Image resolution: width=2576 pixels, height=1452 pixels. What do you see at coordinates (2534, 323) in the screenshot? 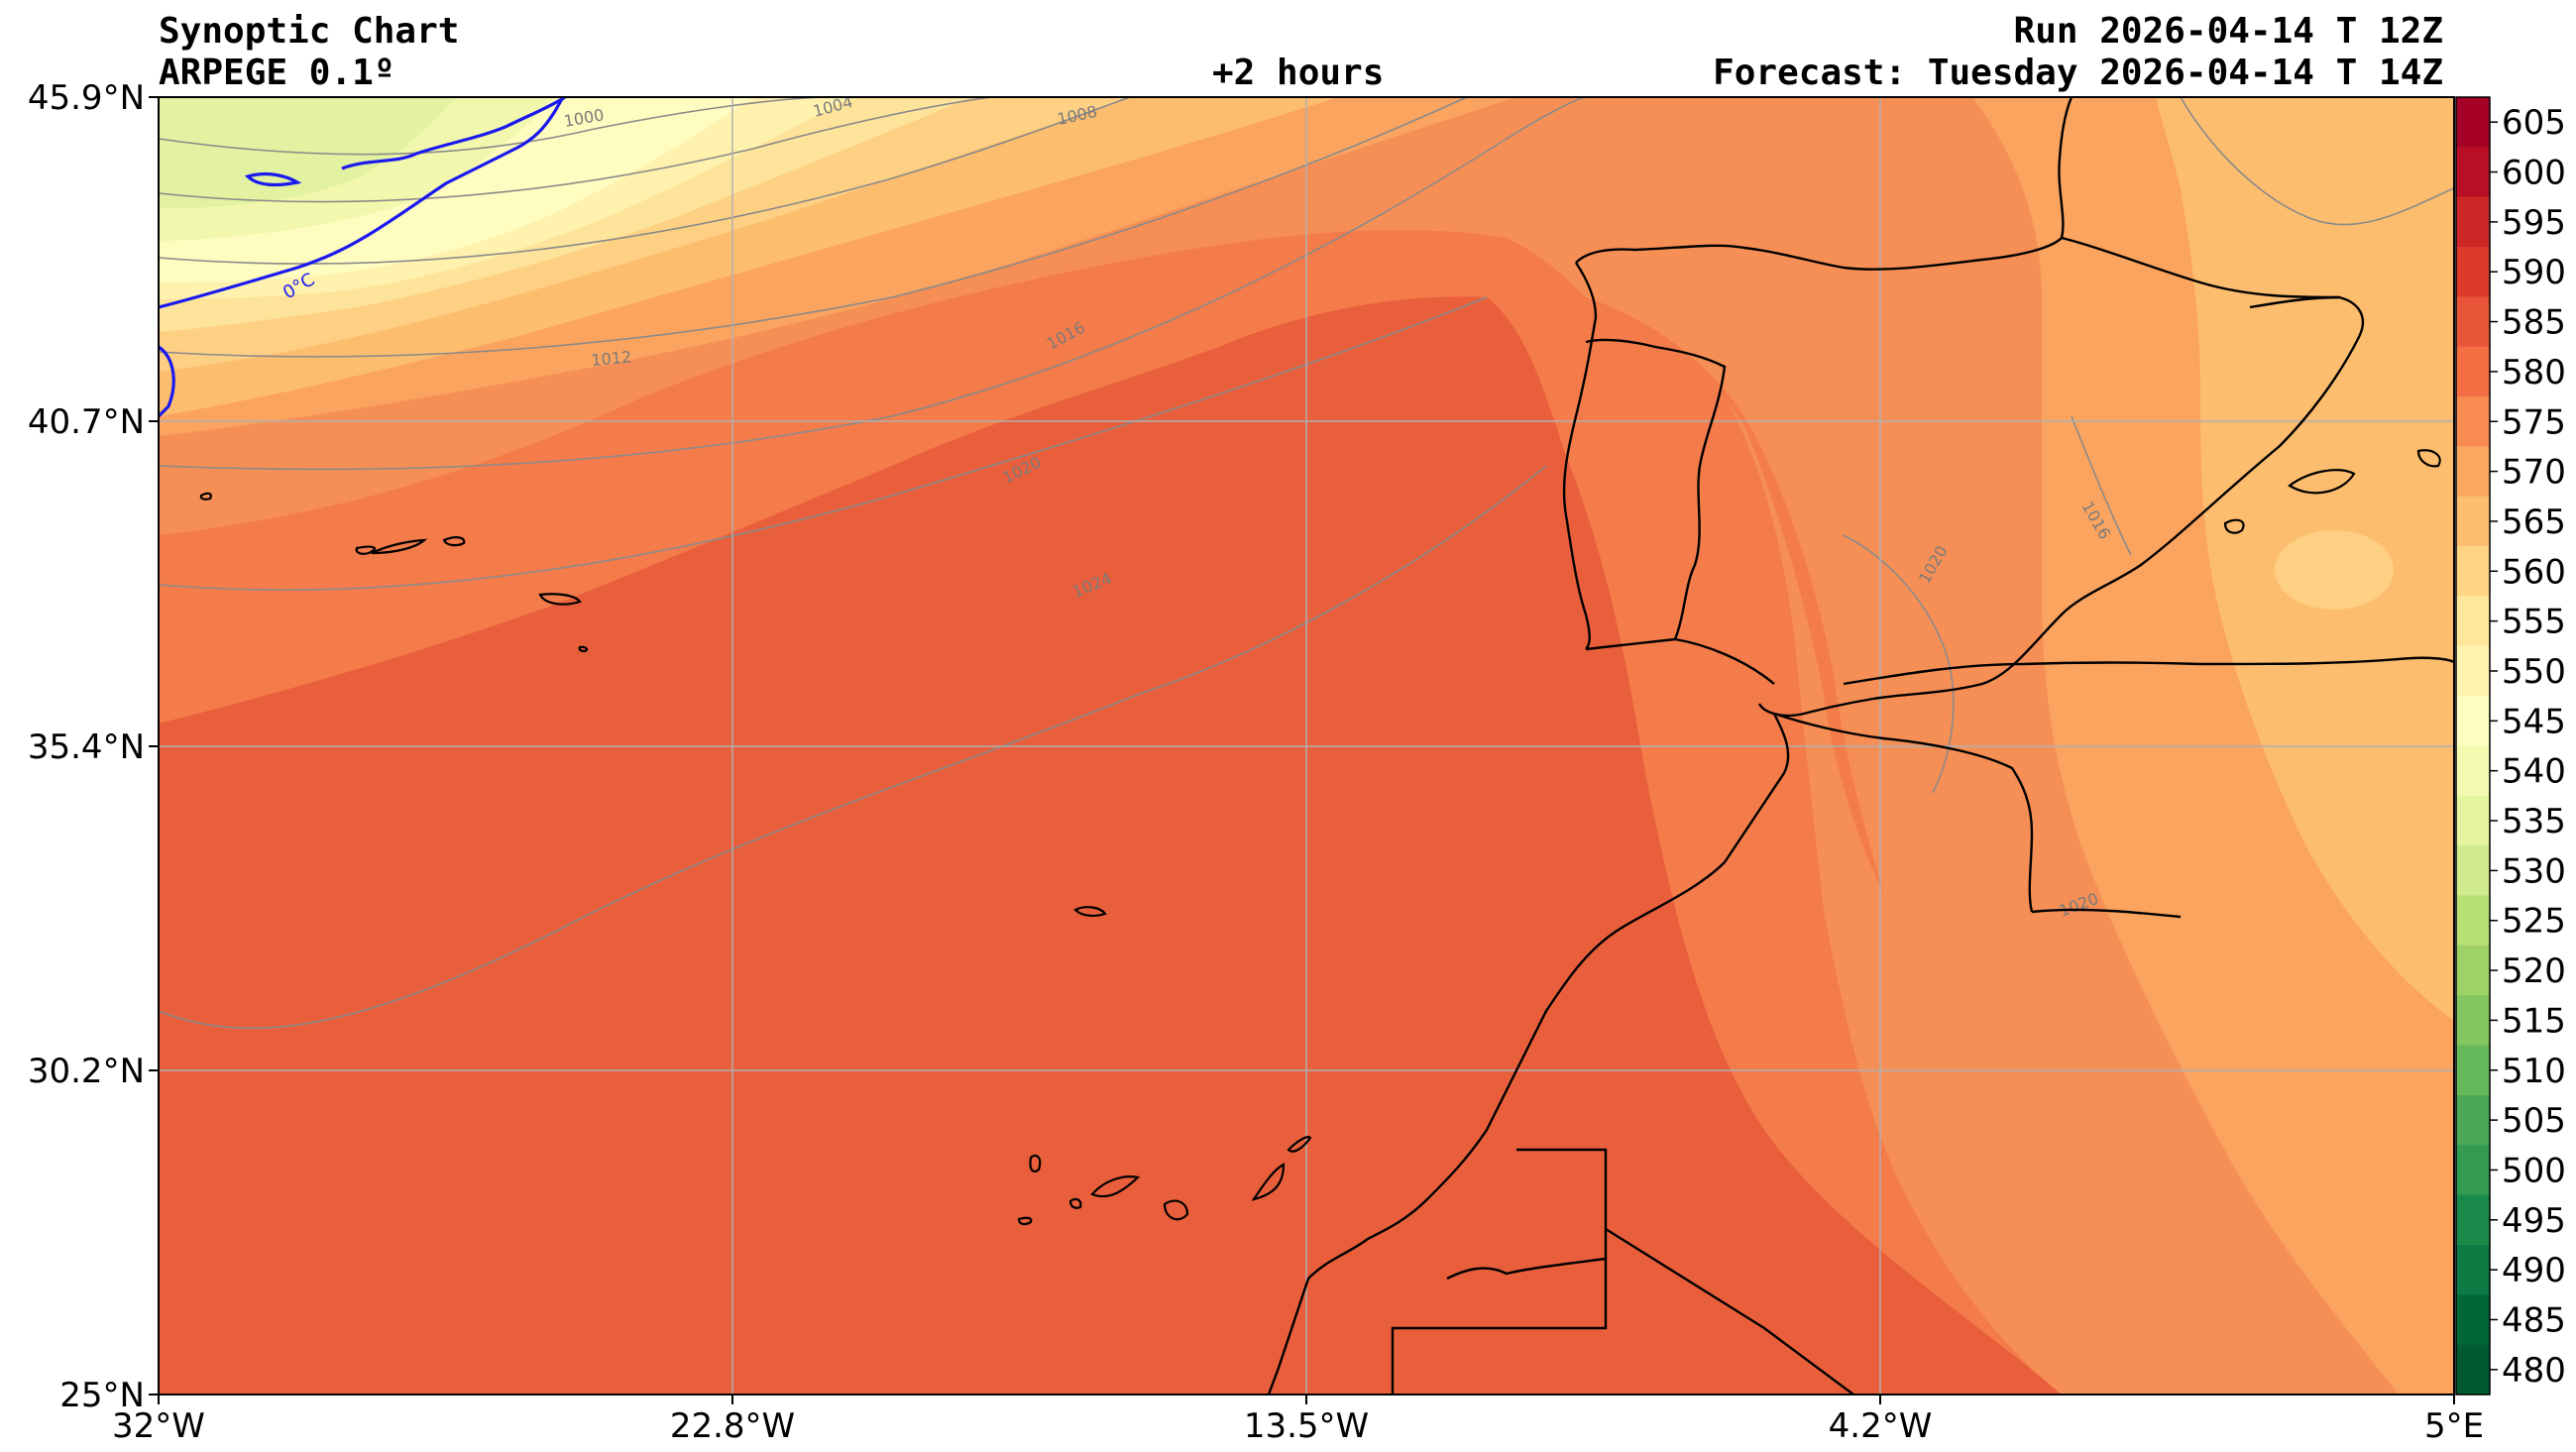
I see `colorbar-label: 585` at bounding box center [2534, 323].